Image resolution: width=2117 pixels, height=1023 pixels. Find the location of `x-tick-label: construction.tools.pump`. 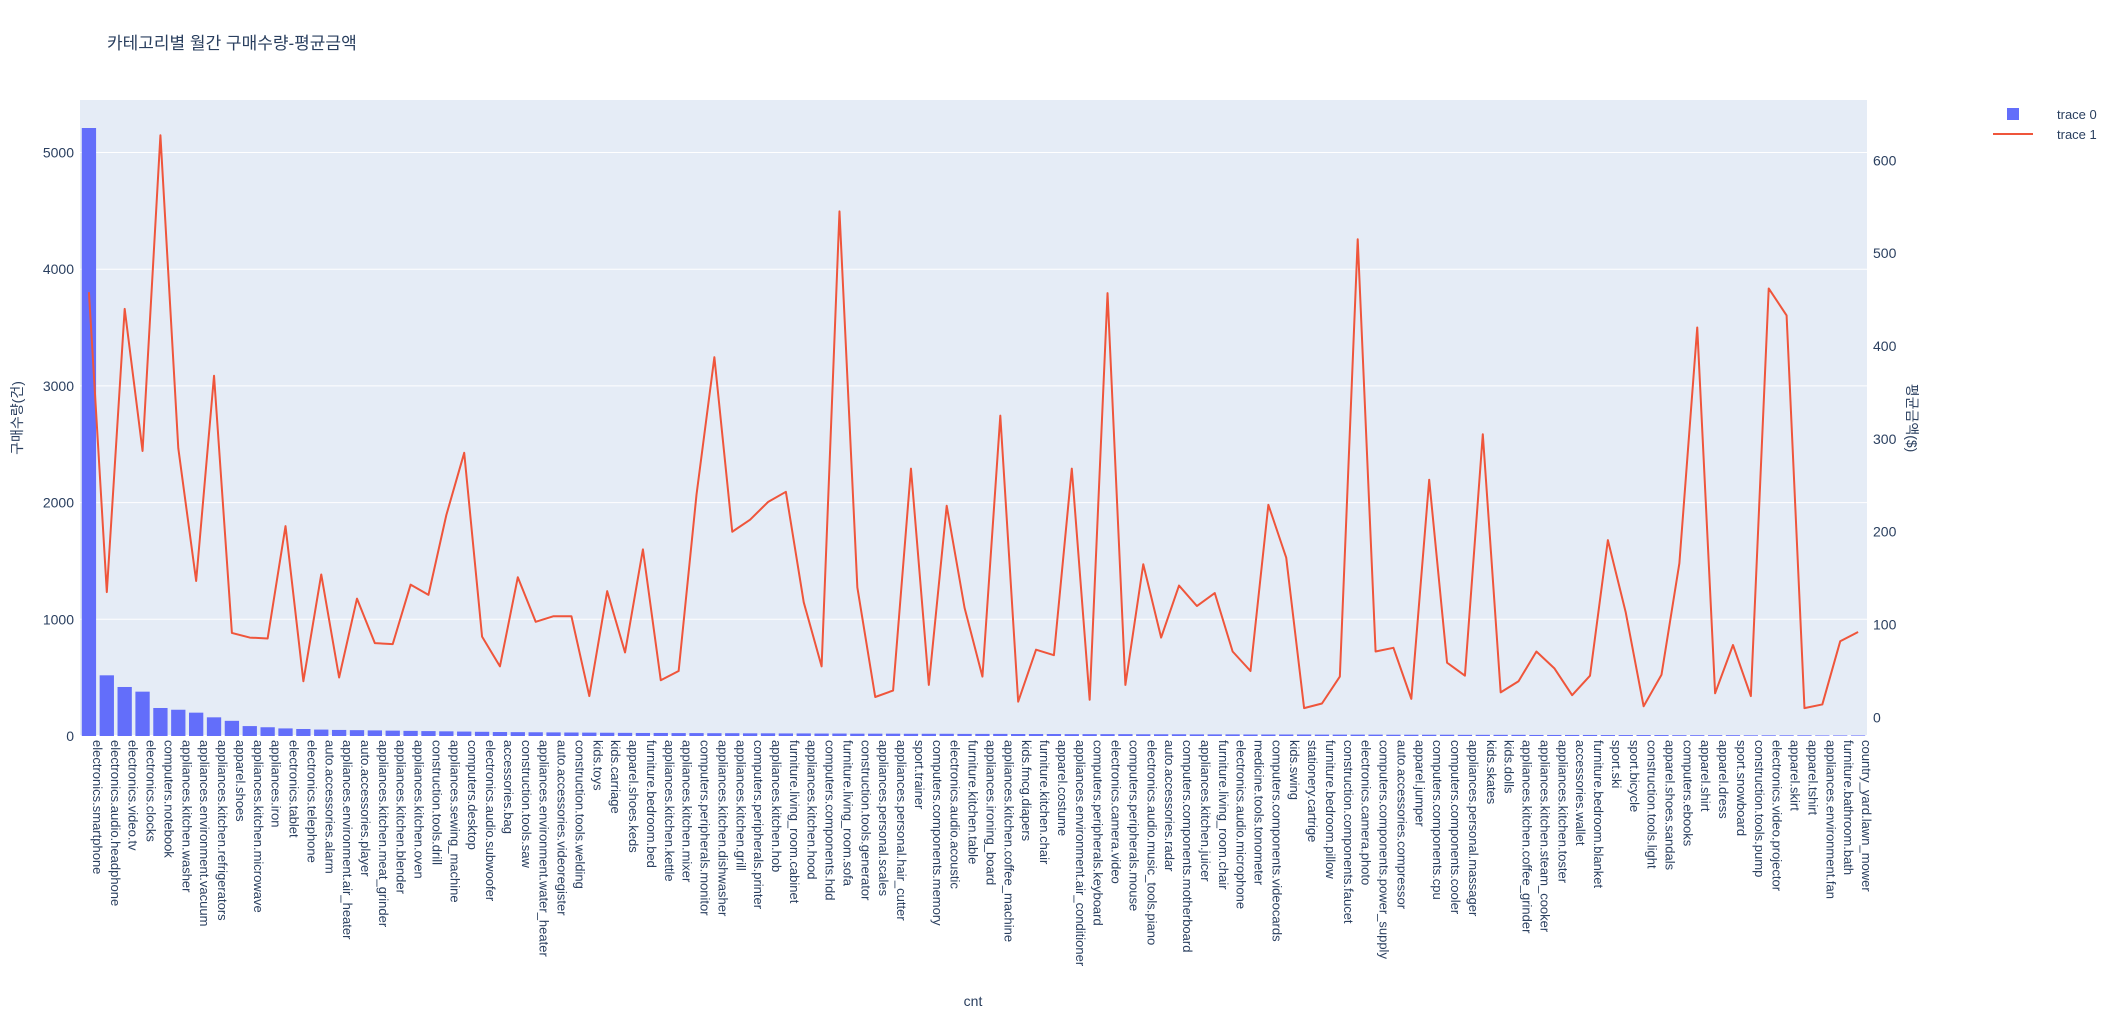

x-tick-label: construction.tools.pump is located at coordinates (1759, 808).